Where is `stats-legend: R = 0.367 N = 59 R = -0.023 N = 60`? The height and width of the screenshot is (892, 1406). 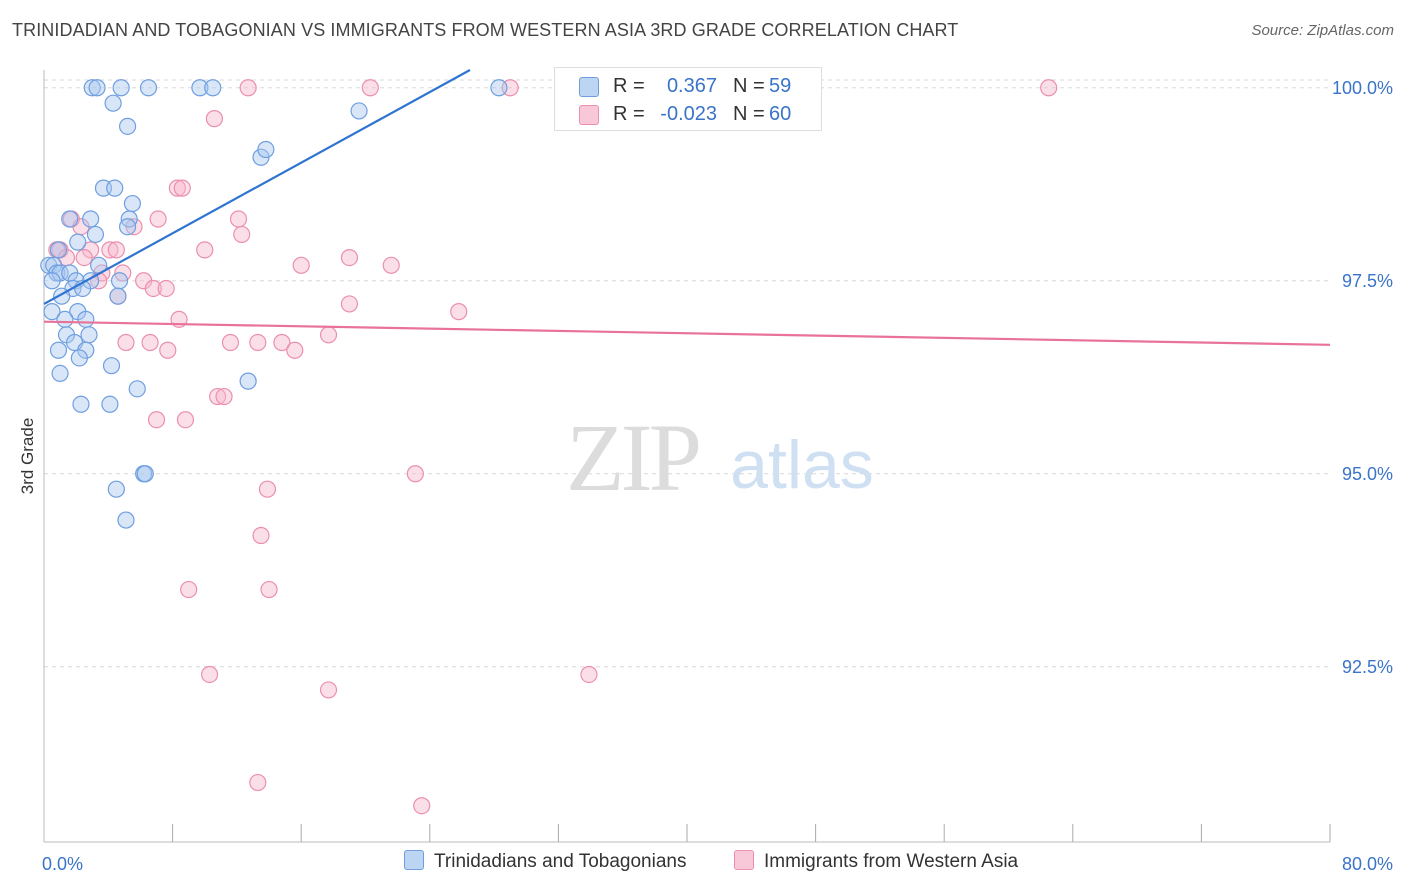 stats-legend: R = 0.367 N = 59 R = -0.023 N = 60 is located at coordinates (688, 99).